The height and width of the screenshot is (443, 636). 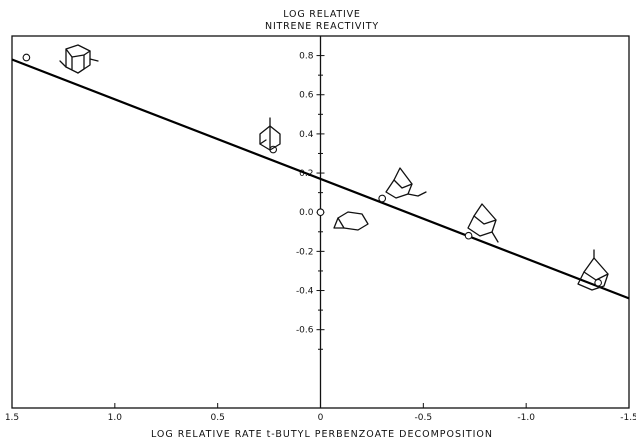 I want to click on y-tick-label: -0.4, so click(x=305, y=292).